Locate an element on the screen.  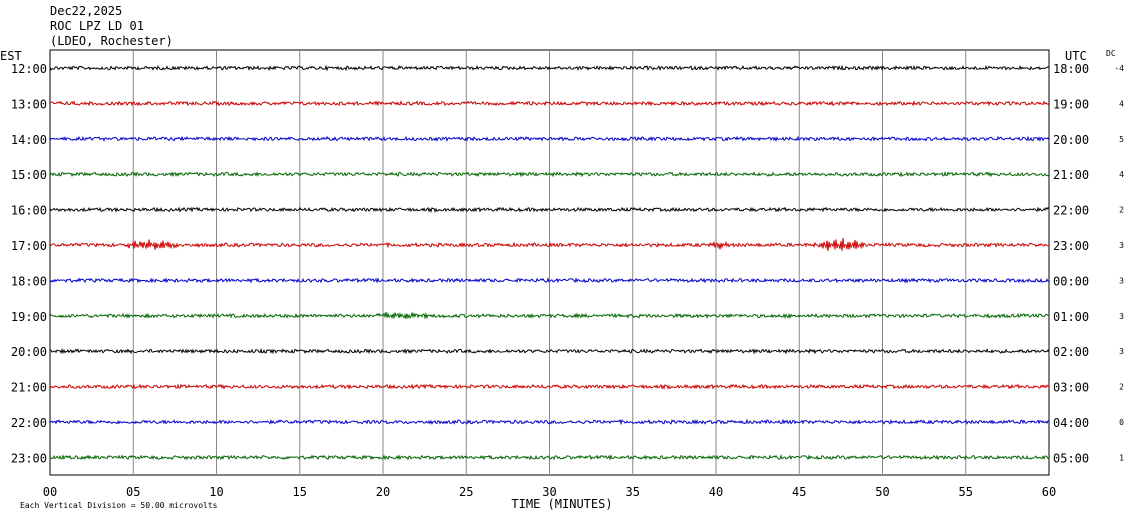
est-hour-label: 21:00 is located at coordinates (29, 388).